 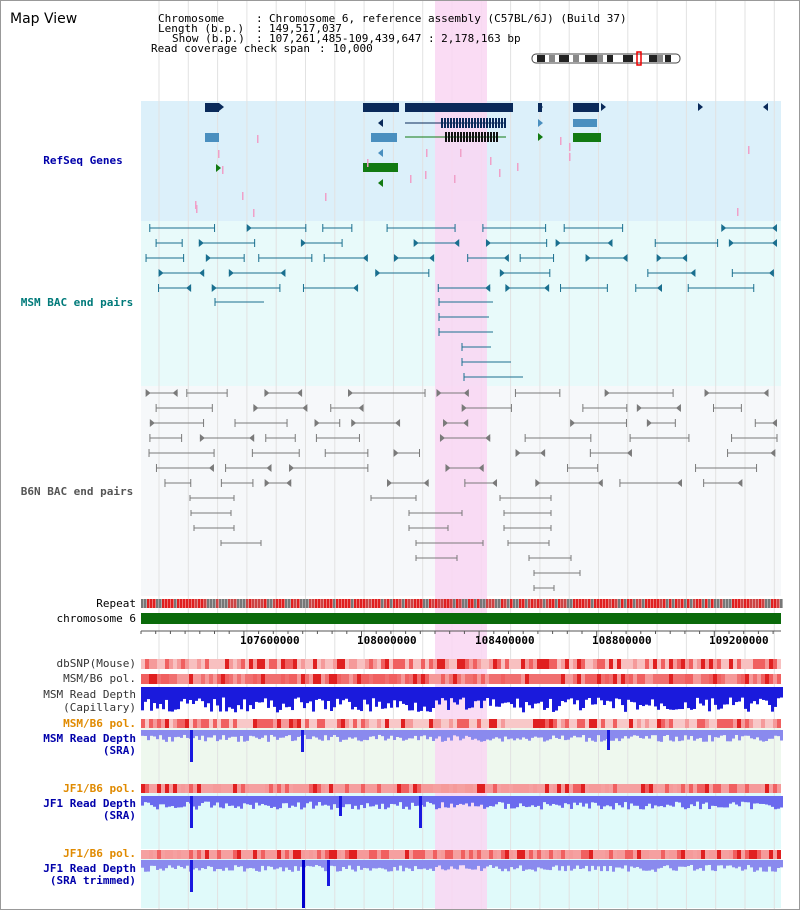 I want to click on track-label-refseq: RefSeq Genes, so click(x=83, y=160).